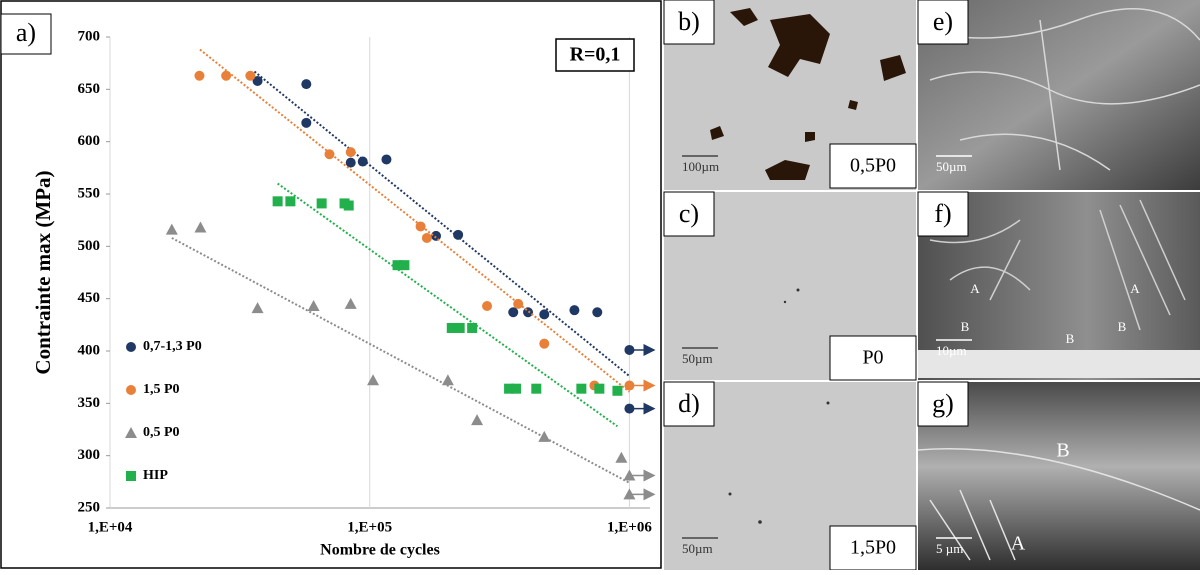 This screenshot has width=1200, height=575. What do you see at coordinates (89, 89) in the screenshot?
I see `y-tick-label: 650` at bounding box center [89, 89].